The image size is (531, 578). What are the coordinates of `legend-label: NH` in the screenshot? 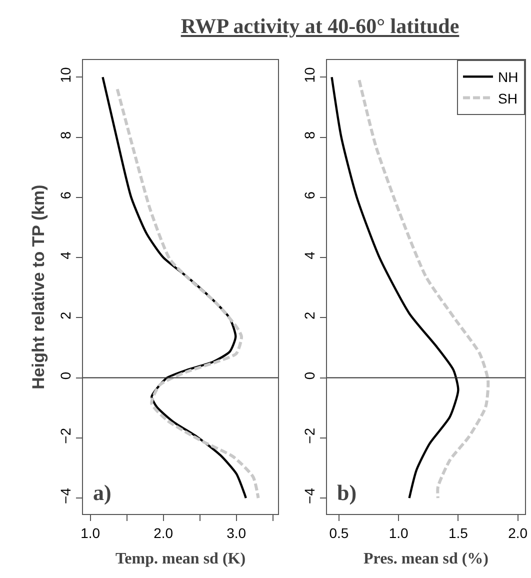 It's located at (508, 77).